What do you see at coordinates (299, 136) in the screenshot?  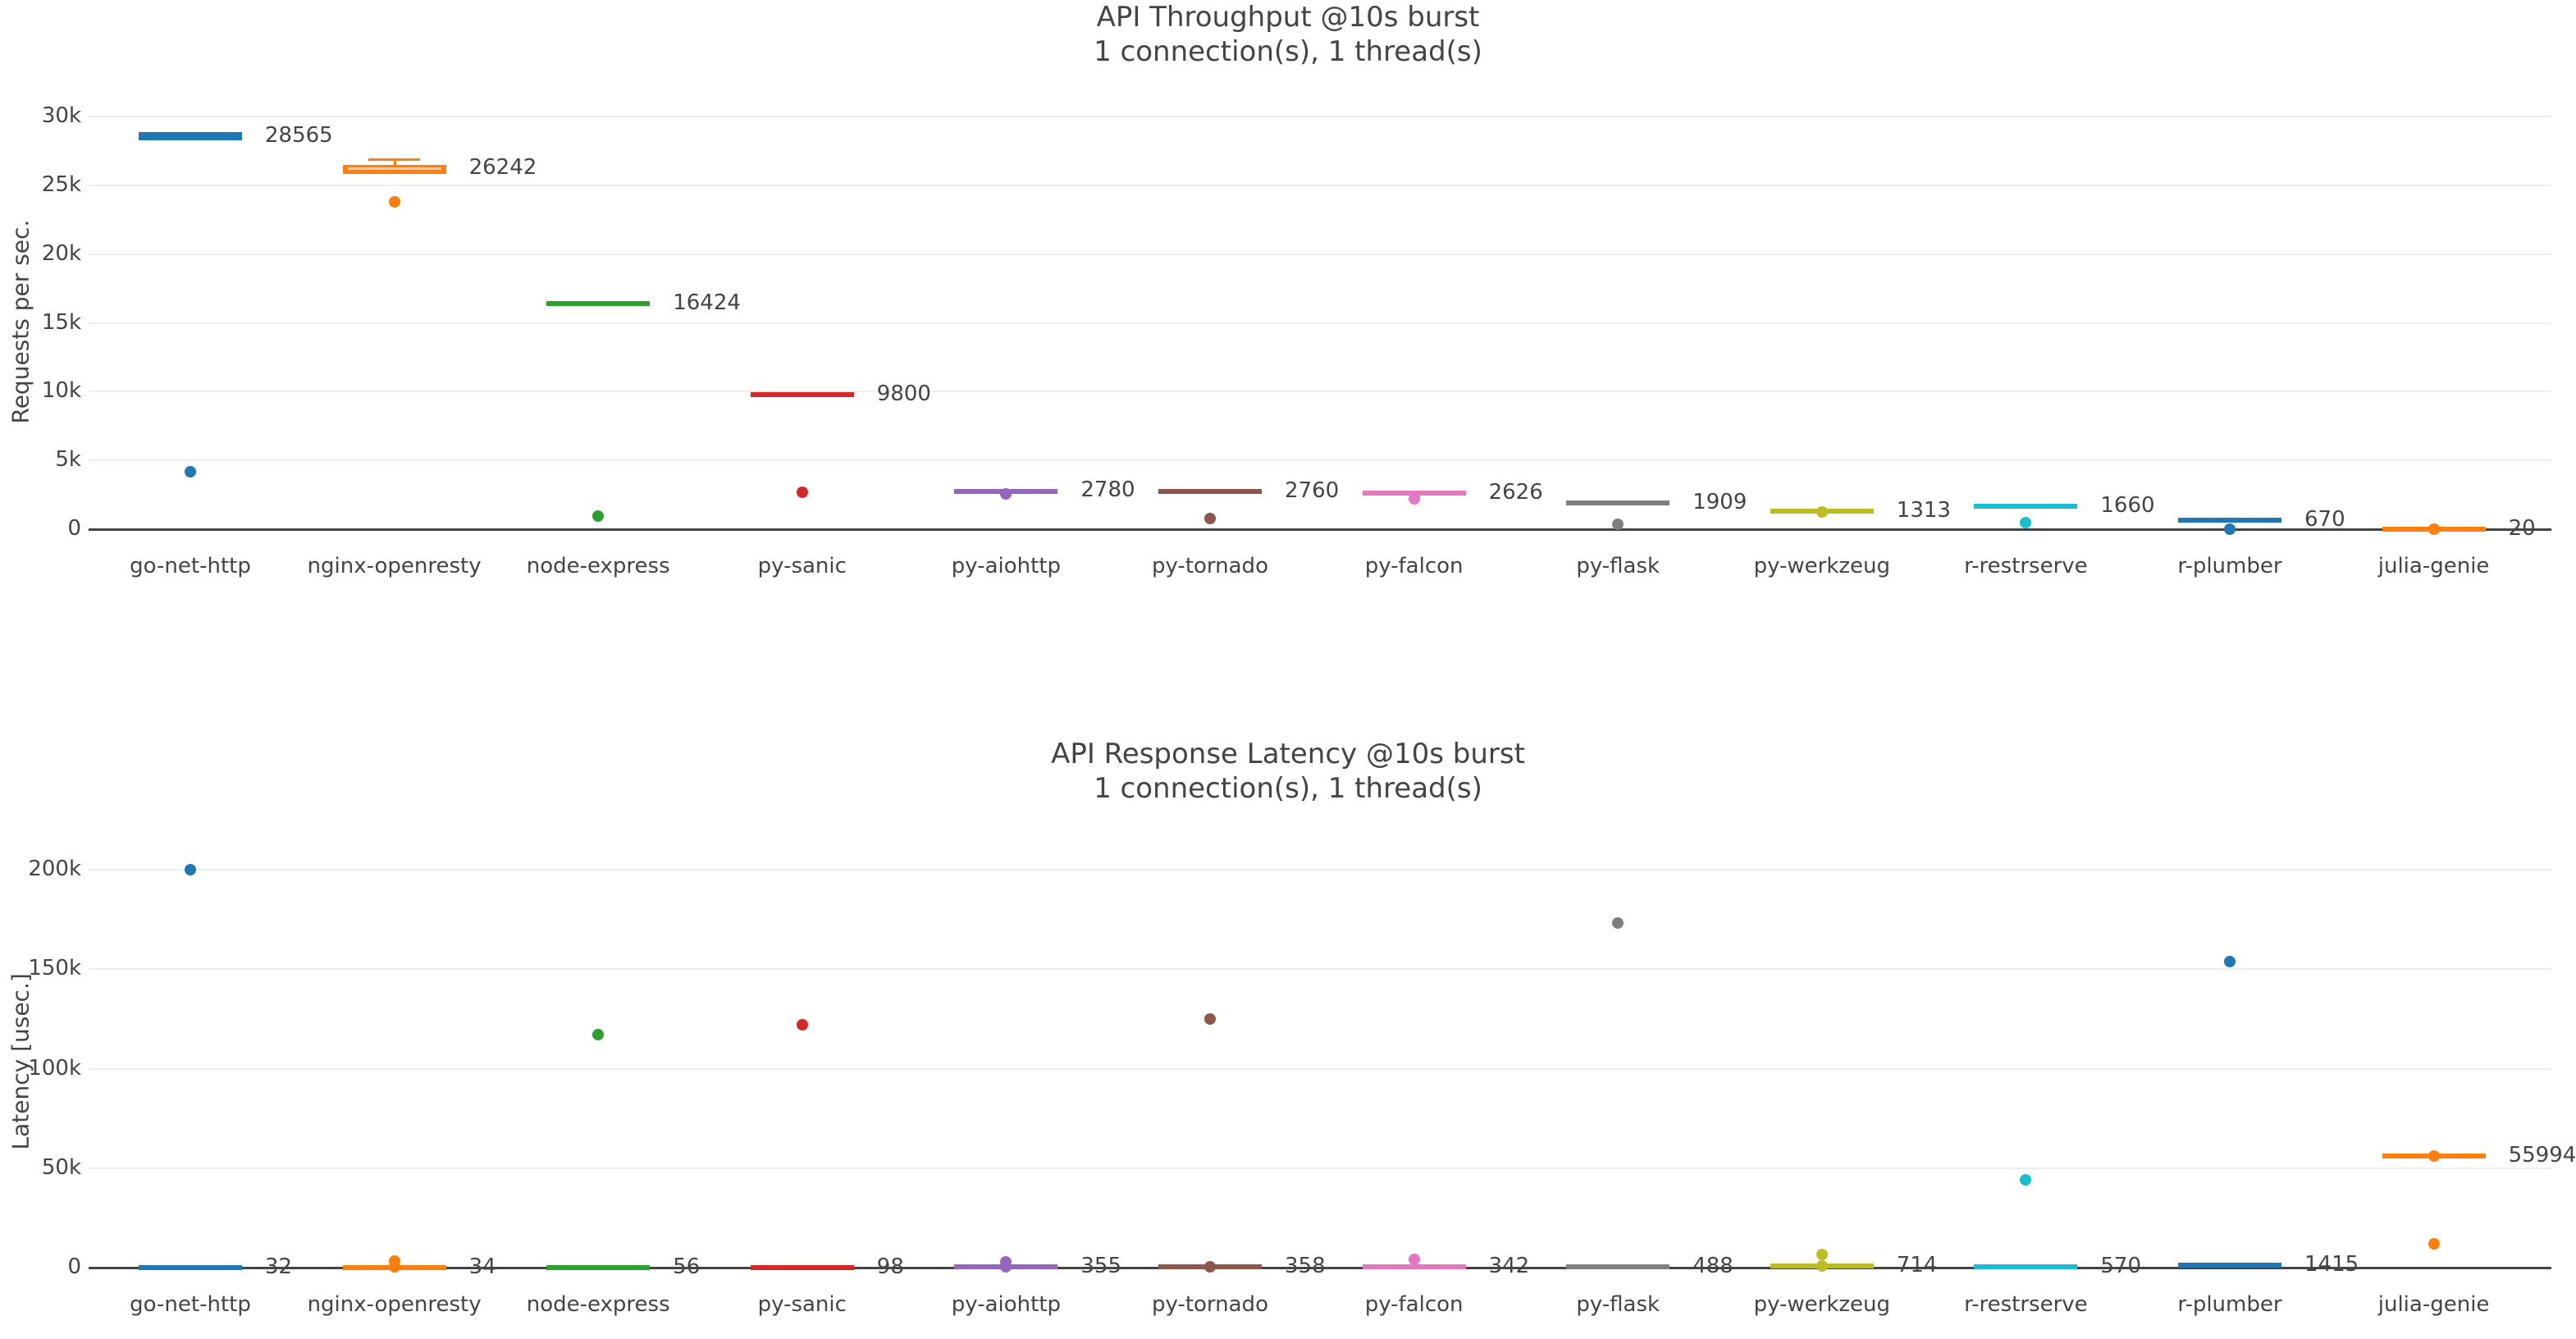 I see `median-annotation: 28565` at bounding box center [299, 136].